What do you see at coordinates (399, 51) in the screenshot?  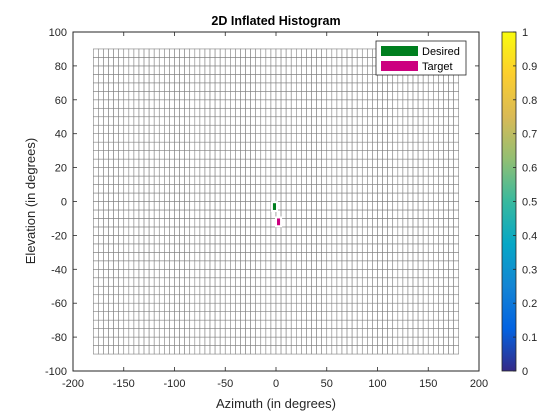 I see `legend-swatch-desired` at bounding box center [399, 51].